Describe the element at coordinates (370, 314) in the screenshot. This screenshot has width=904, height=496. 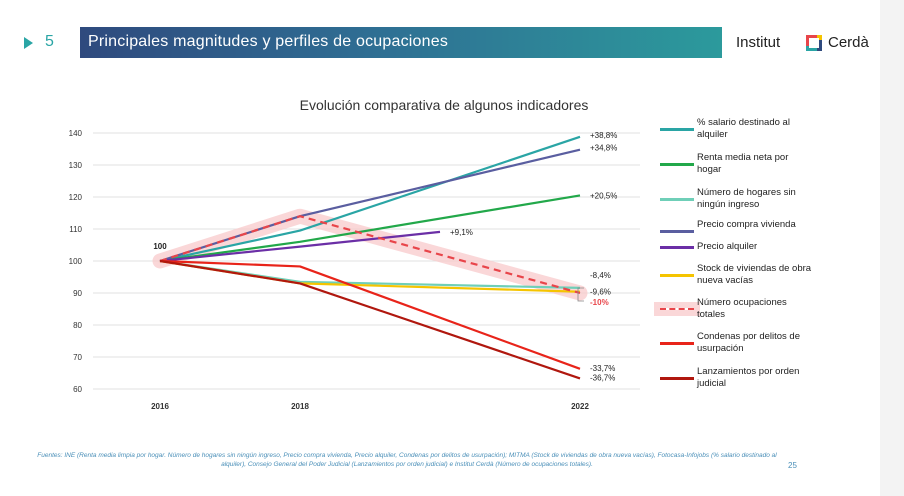
I see `series-line-condenas-por-delitos-de-usurpaci-n` at that location.